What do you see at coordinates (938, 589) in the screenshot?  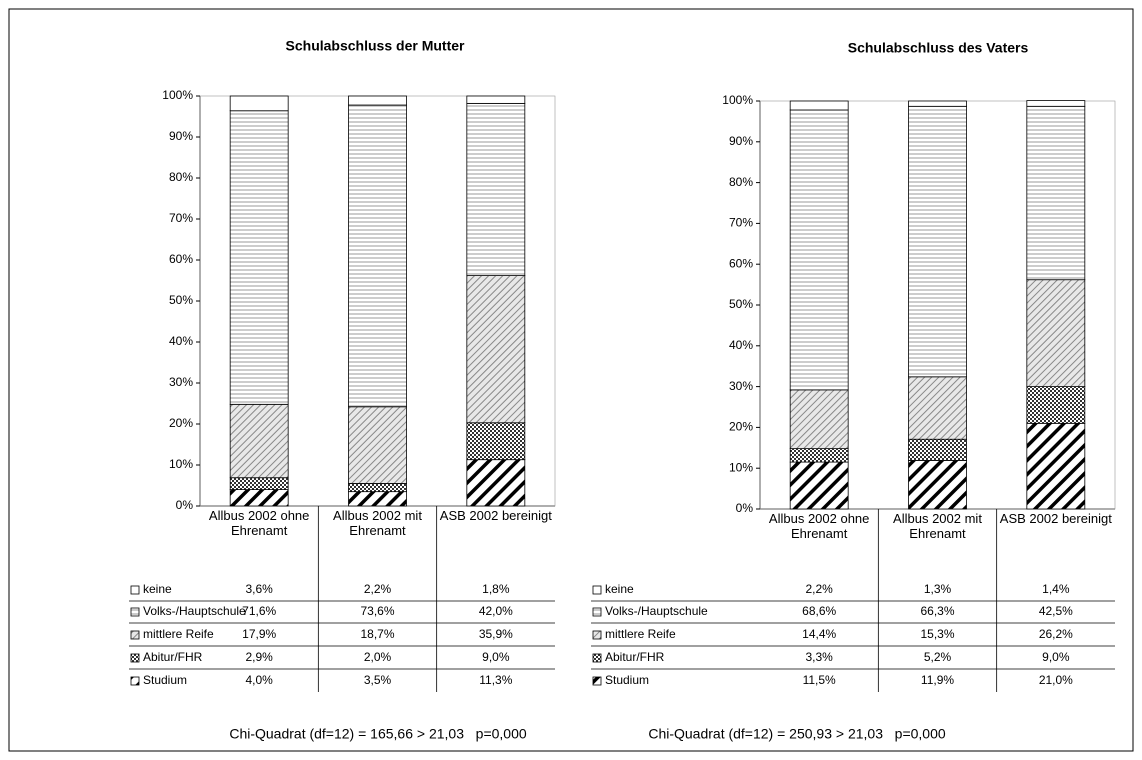 I see `table-value: 1,3%` at bounding box center [938, 589].